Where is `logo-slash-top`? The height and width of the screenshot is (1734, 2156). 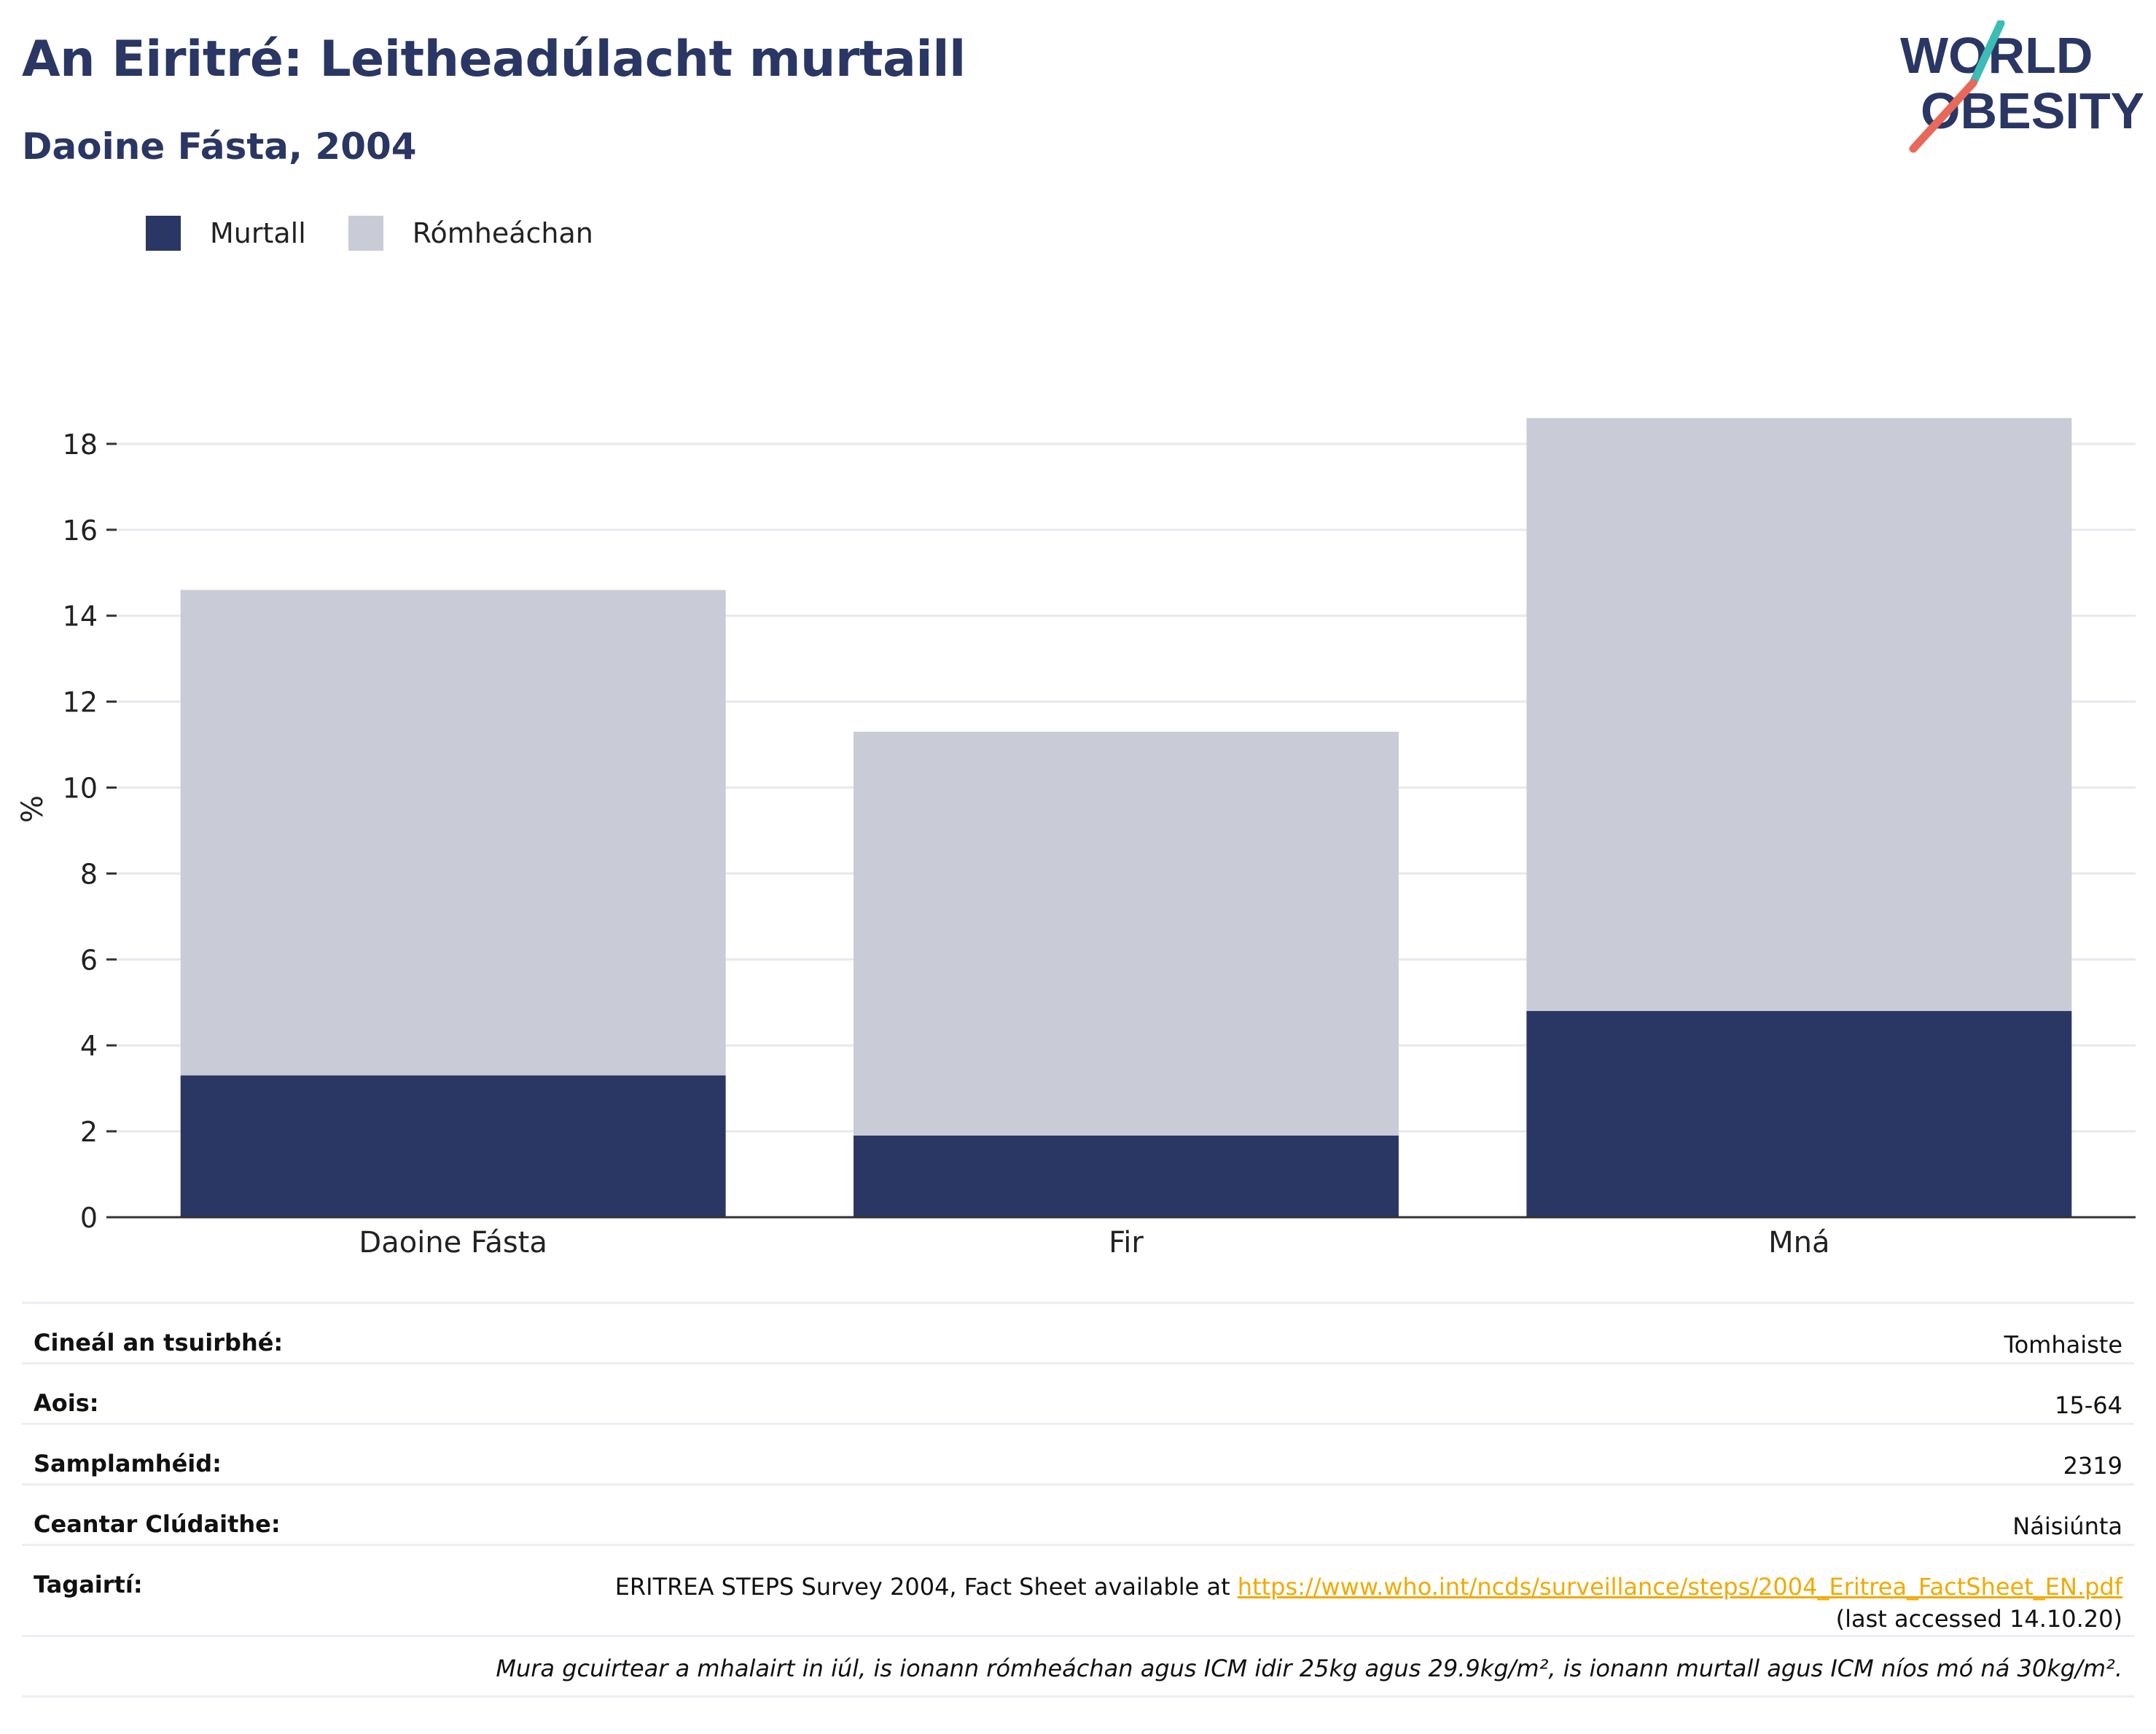 logo-slash-top is located at coordinates (1987, 53).